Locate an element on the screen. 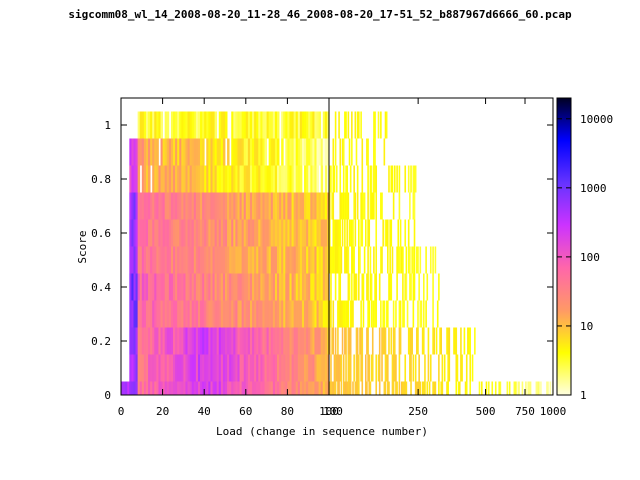 This screenshot has height=480, width=640. y-tick-label: 1 is located at coordinates (107, 125).